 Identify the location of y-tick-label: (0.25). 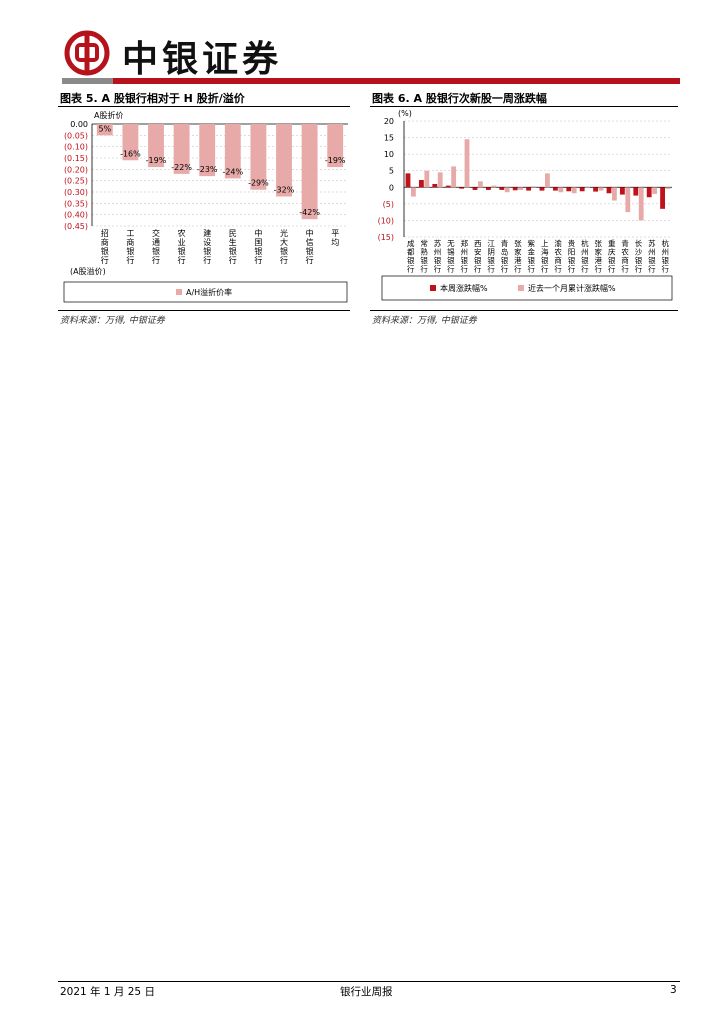
(76, 181).